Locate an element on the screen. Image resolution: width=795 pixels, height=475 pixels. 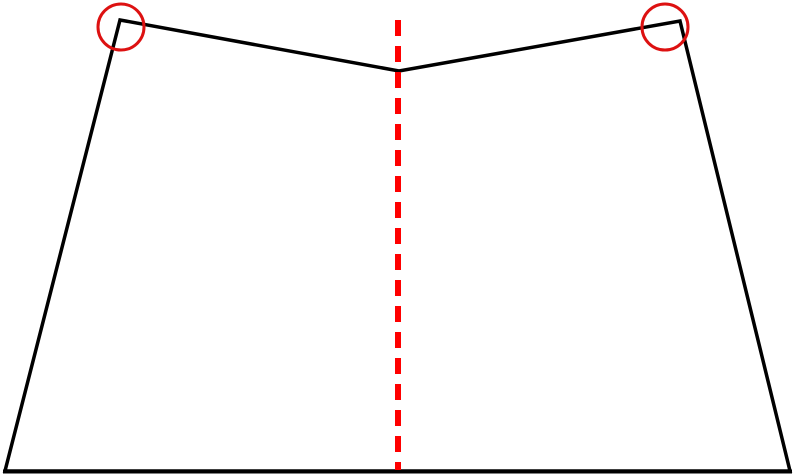
top-left-corner-highlight-circle is located at coordinates (121, 27).